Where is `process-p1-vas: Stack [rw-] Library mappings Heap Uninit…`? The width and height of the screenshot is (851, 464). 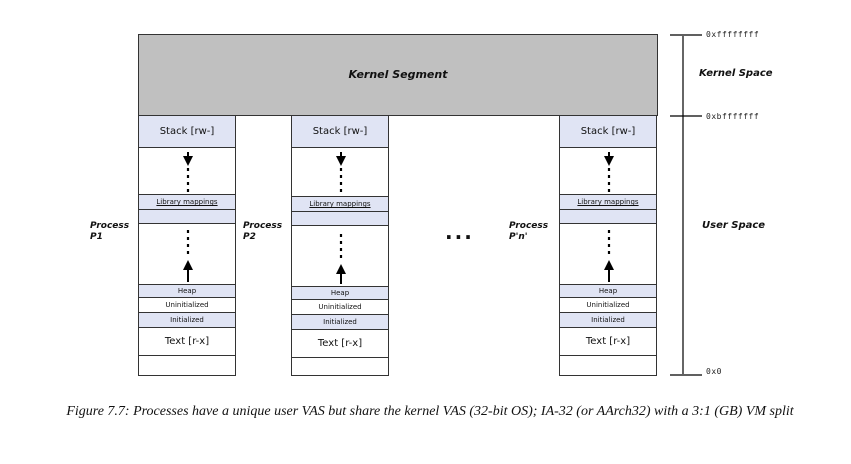
process-p1-vas: Stack [rw-] Library mappings Heap Uninit… is located at coordinates (187, 246).